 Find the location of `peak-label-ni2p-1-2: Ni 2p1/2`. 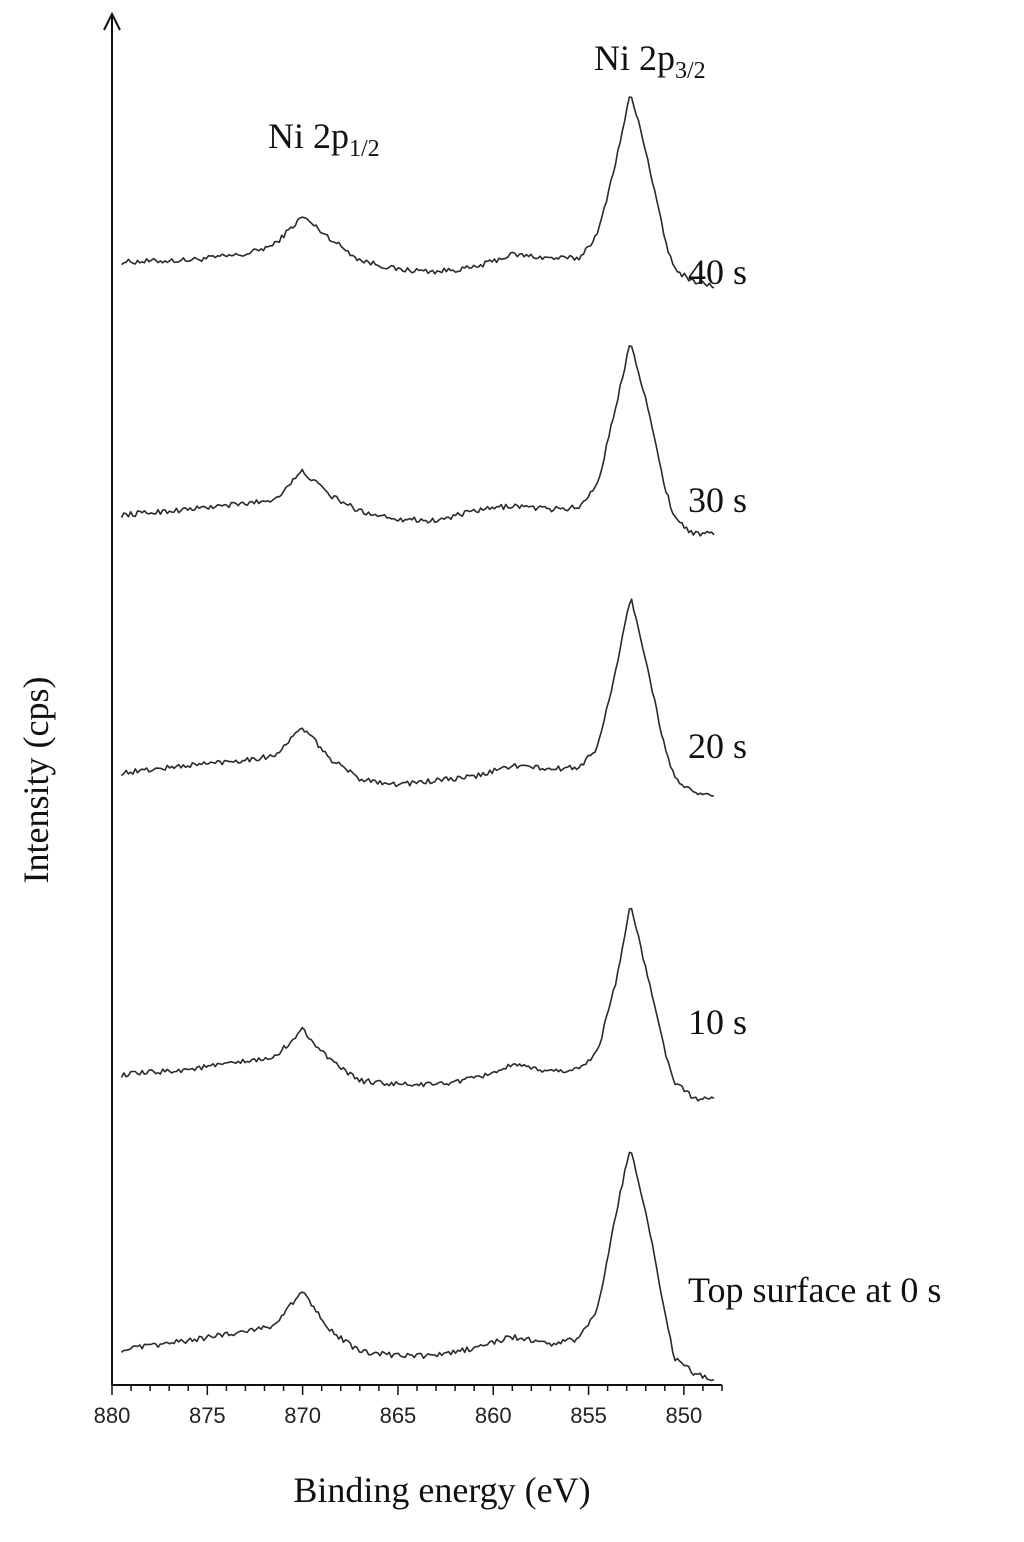

peak-label-ni2p-1-2: Ni 2p1/2 is located at coordinates (324, 139).